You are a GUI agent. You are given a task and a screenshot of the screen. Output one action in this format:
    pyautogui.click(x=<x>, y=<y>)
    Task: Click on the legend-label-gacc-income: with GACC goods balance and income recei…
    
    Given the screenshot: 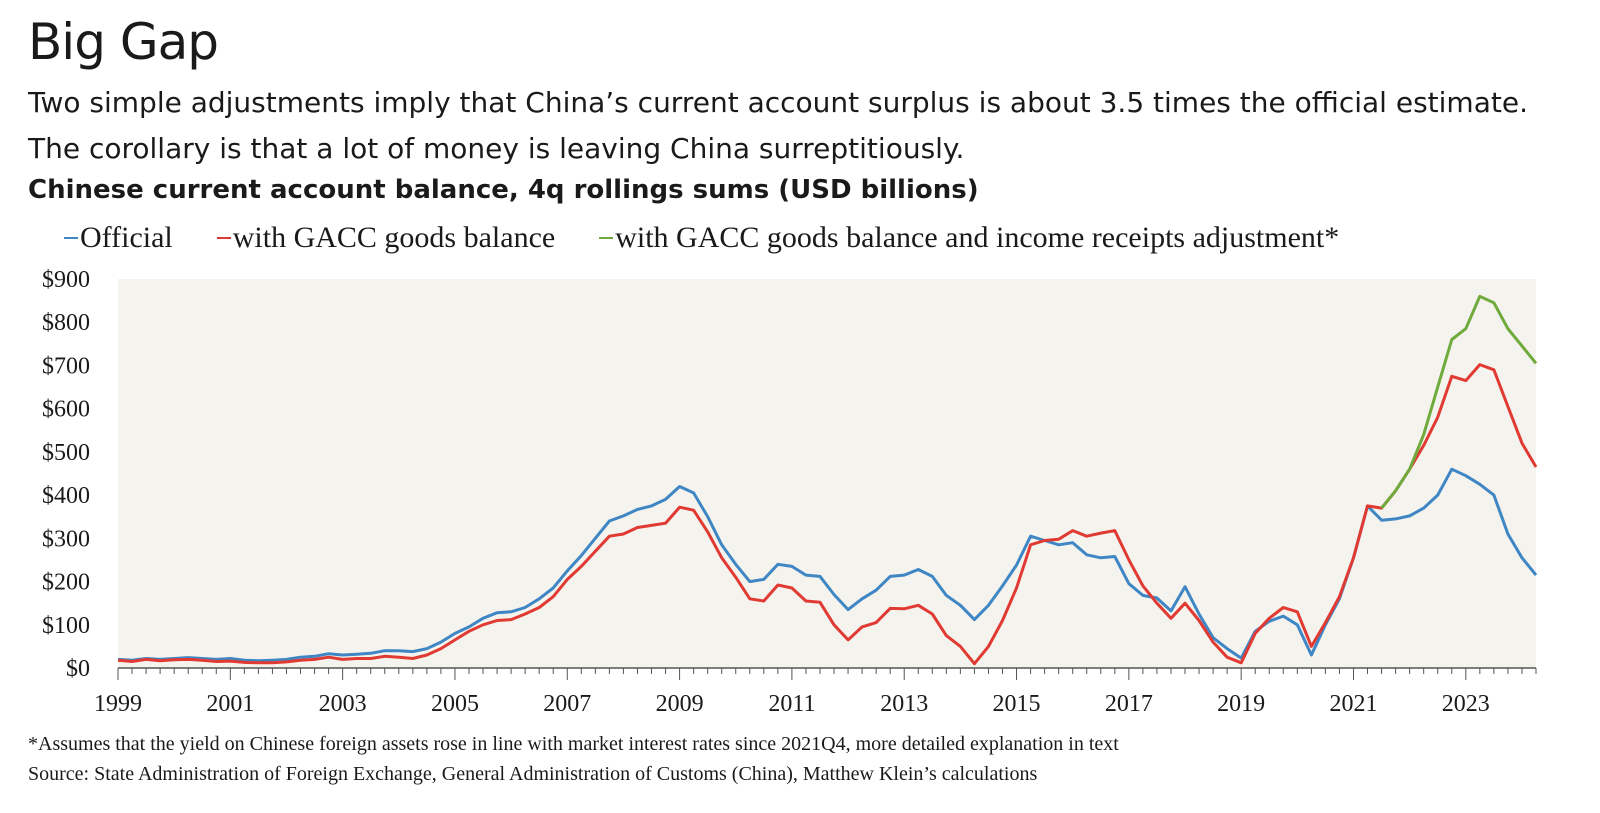 What is the action you would take?
    pyautogui.click(x=977, y=237)
    